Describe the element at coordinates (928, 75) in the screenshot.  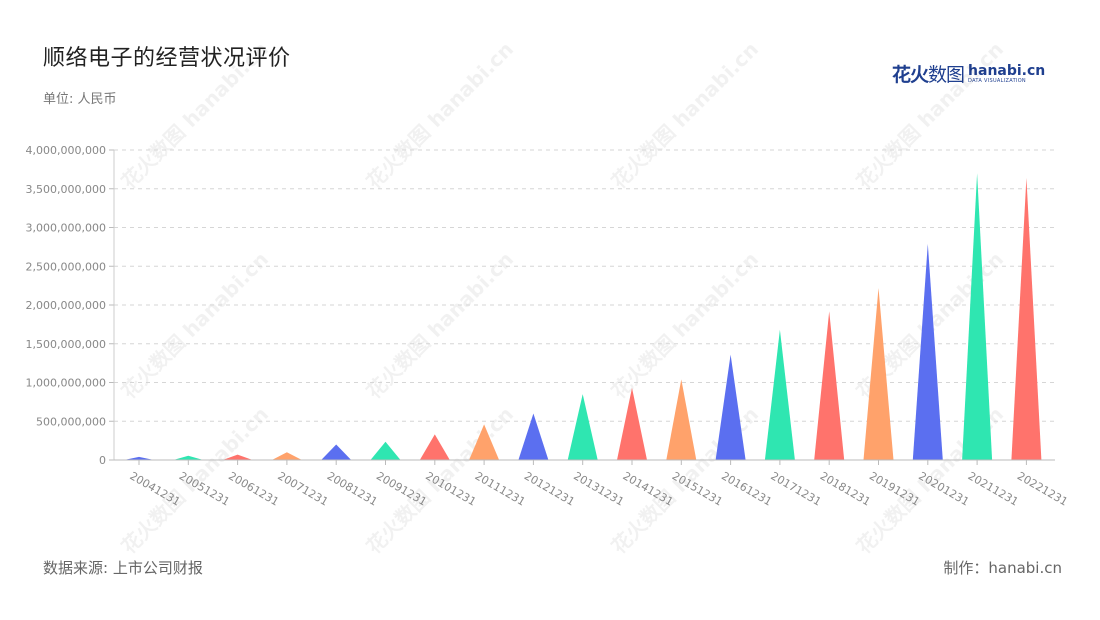
I see `logo-cn-text: 花火数图` at that location.